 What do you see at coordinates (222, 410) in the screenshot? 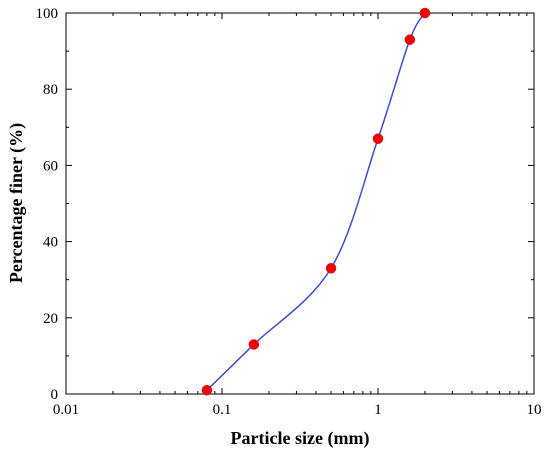
I see `x-tick-label: 0.1` at bounding box center [222, 410].